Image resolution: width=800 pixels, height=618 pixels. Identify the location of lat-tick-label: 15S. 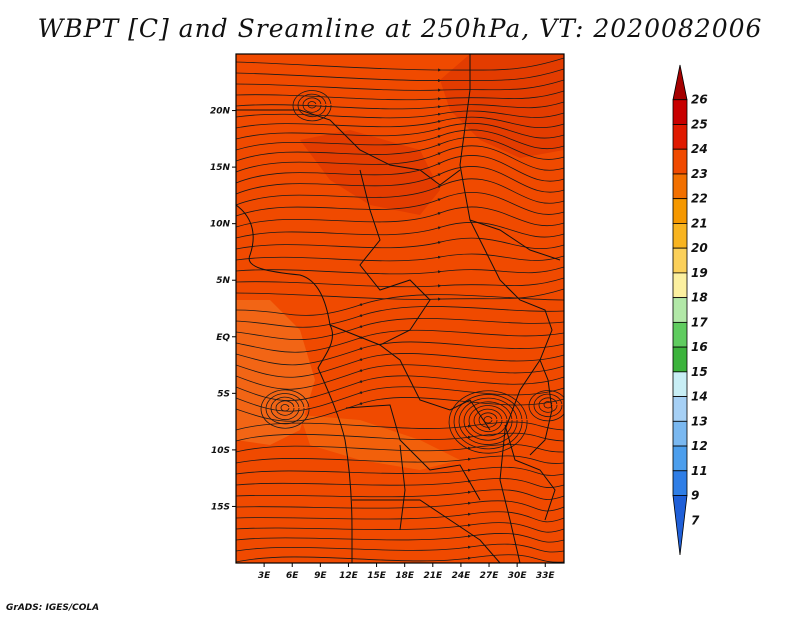
(220, 507).